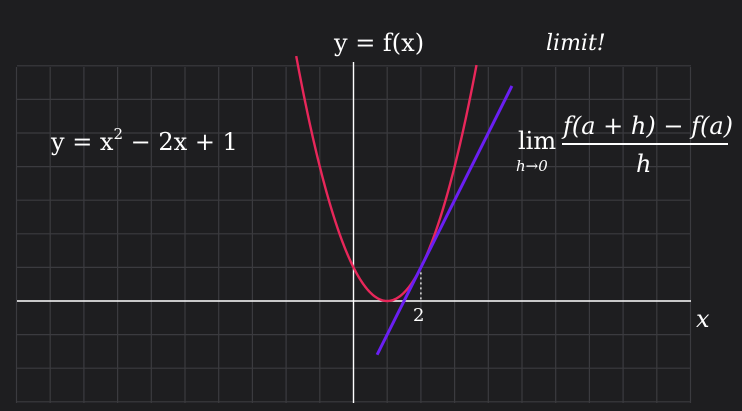 The height and width of the screenshot is (411, 742). What do you see at coordinates (703, 319) in the screenshot?
I see `x-axis-label: x` at bounding box center [703, 319].